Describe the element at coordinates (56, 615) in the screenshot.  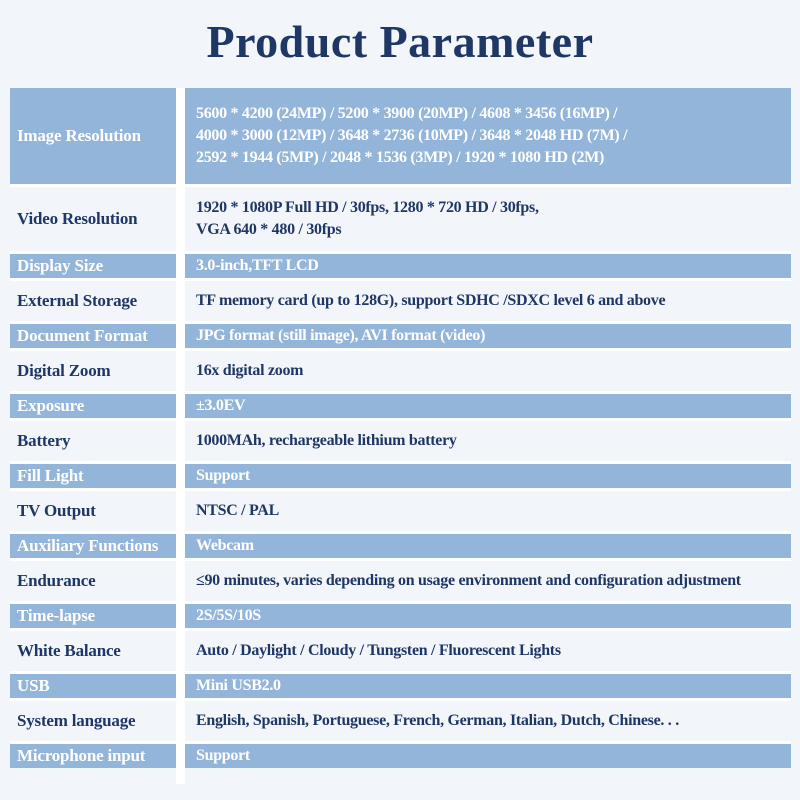
I see `row-label: Time-lapse` at that location.